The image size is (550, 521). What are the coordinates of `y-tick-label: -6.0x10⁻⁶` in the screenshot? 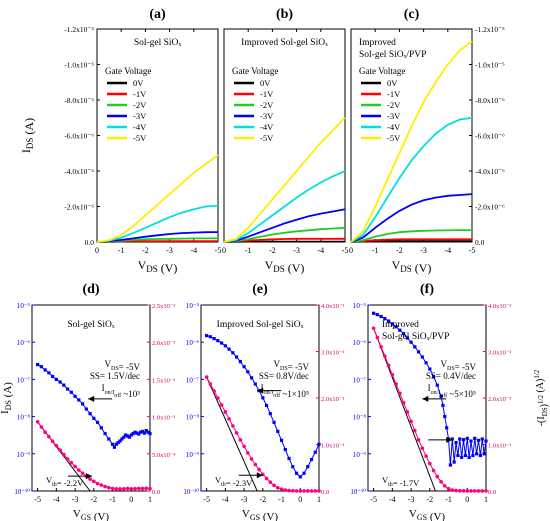 It's located at (490, 136).